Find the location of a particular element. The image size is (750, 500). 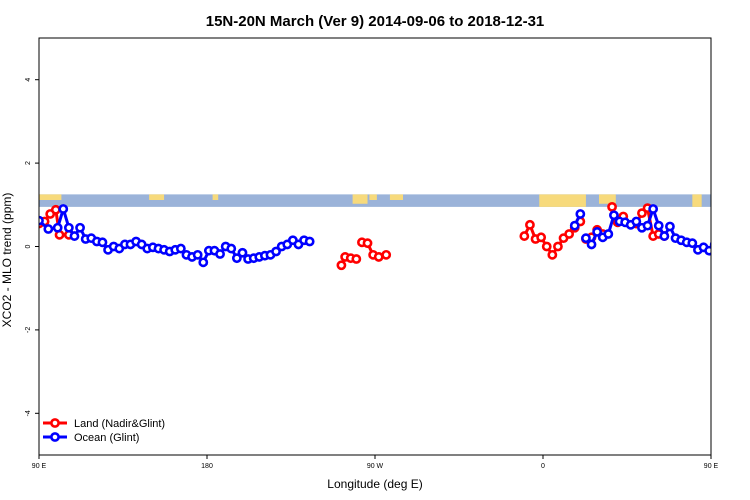

x-tick-label: 180 is located at coordinates (207, 466).